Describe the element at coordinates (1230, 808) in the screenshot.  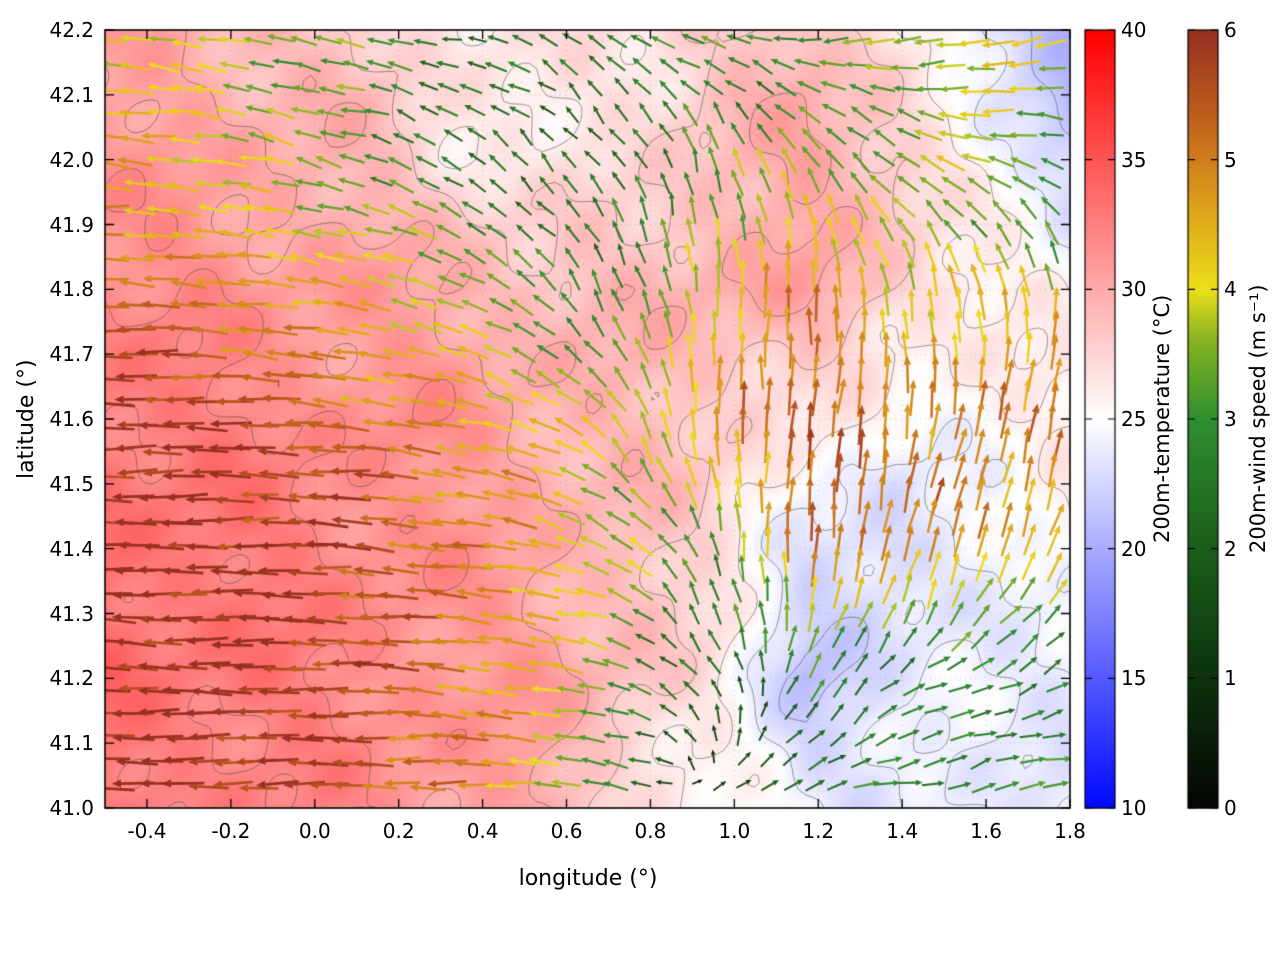
I see `wind-speed-tick-label: 0` at that location.